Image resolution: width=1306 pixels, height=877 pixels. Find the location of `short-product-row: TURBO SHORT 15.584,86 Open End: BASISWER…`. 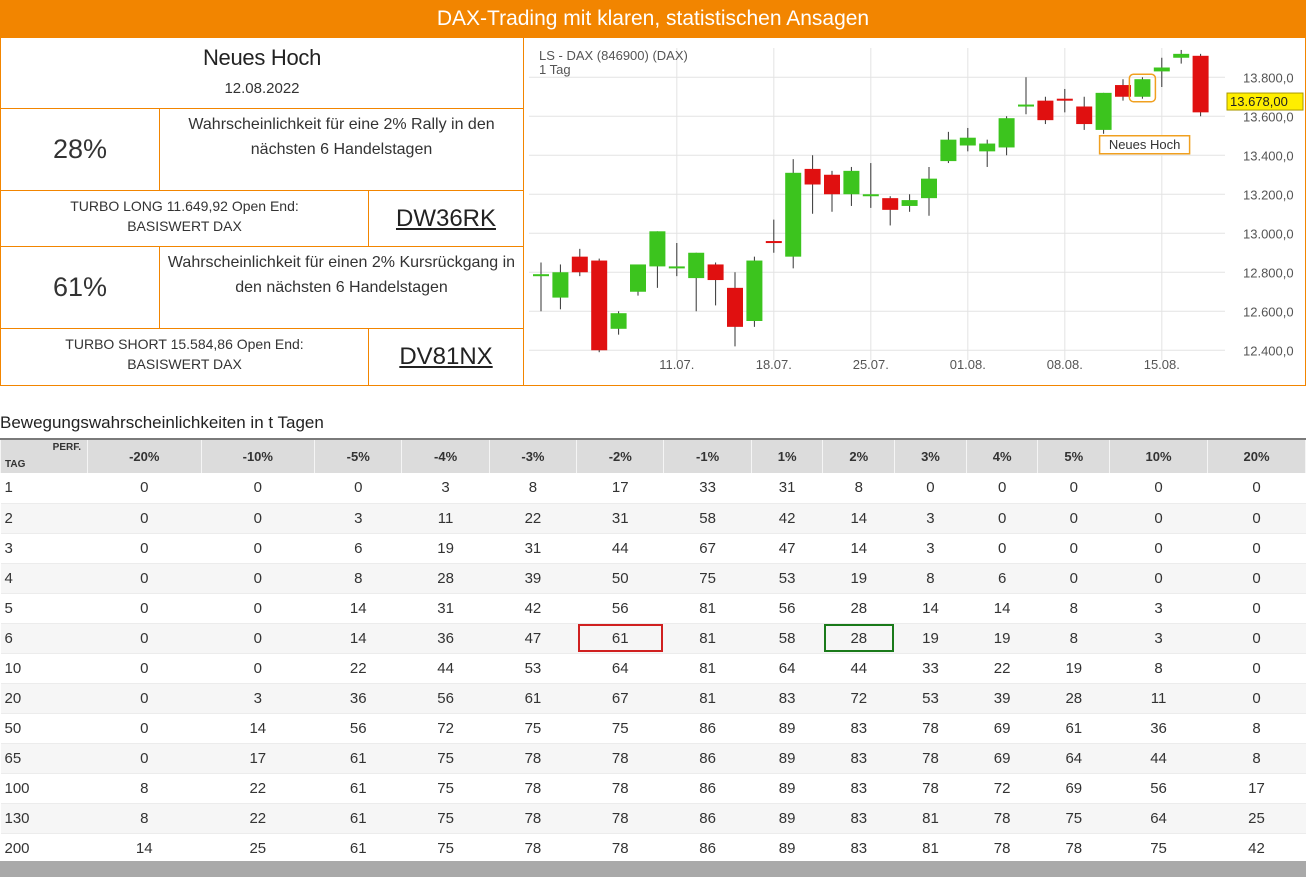

short-product-row: TURBO SHORT 15.584,86 Open End: BASISWER… is located at coordinates (262, 357).